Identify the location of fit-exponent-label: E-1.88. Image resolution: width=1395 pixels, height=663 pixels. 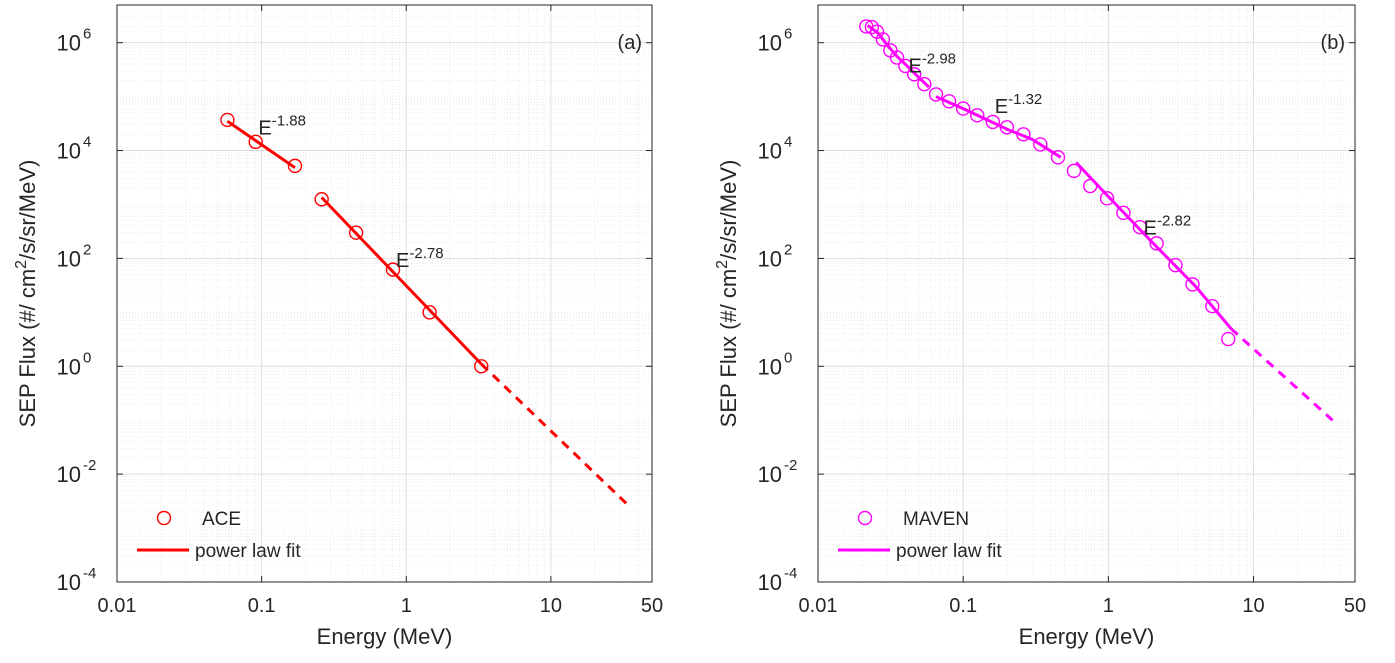
(282, 125).